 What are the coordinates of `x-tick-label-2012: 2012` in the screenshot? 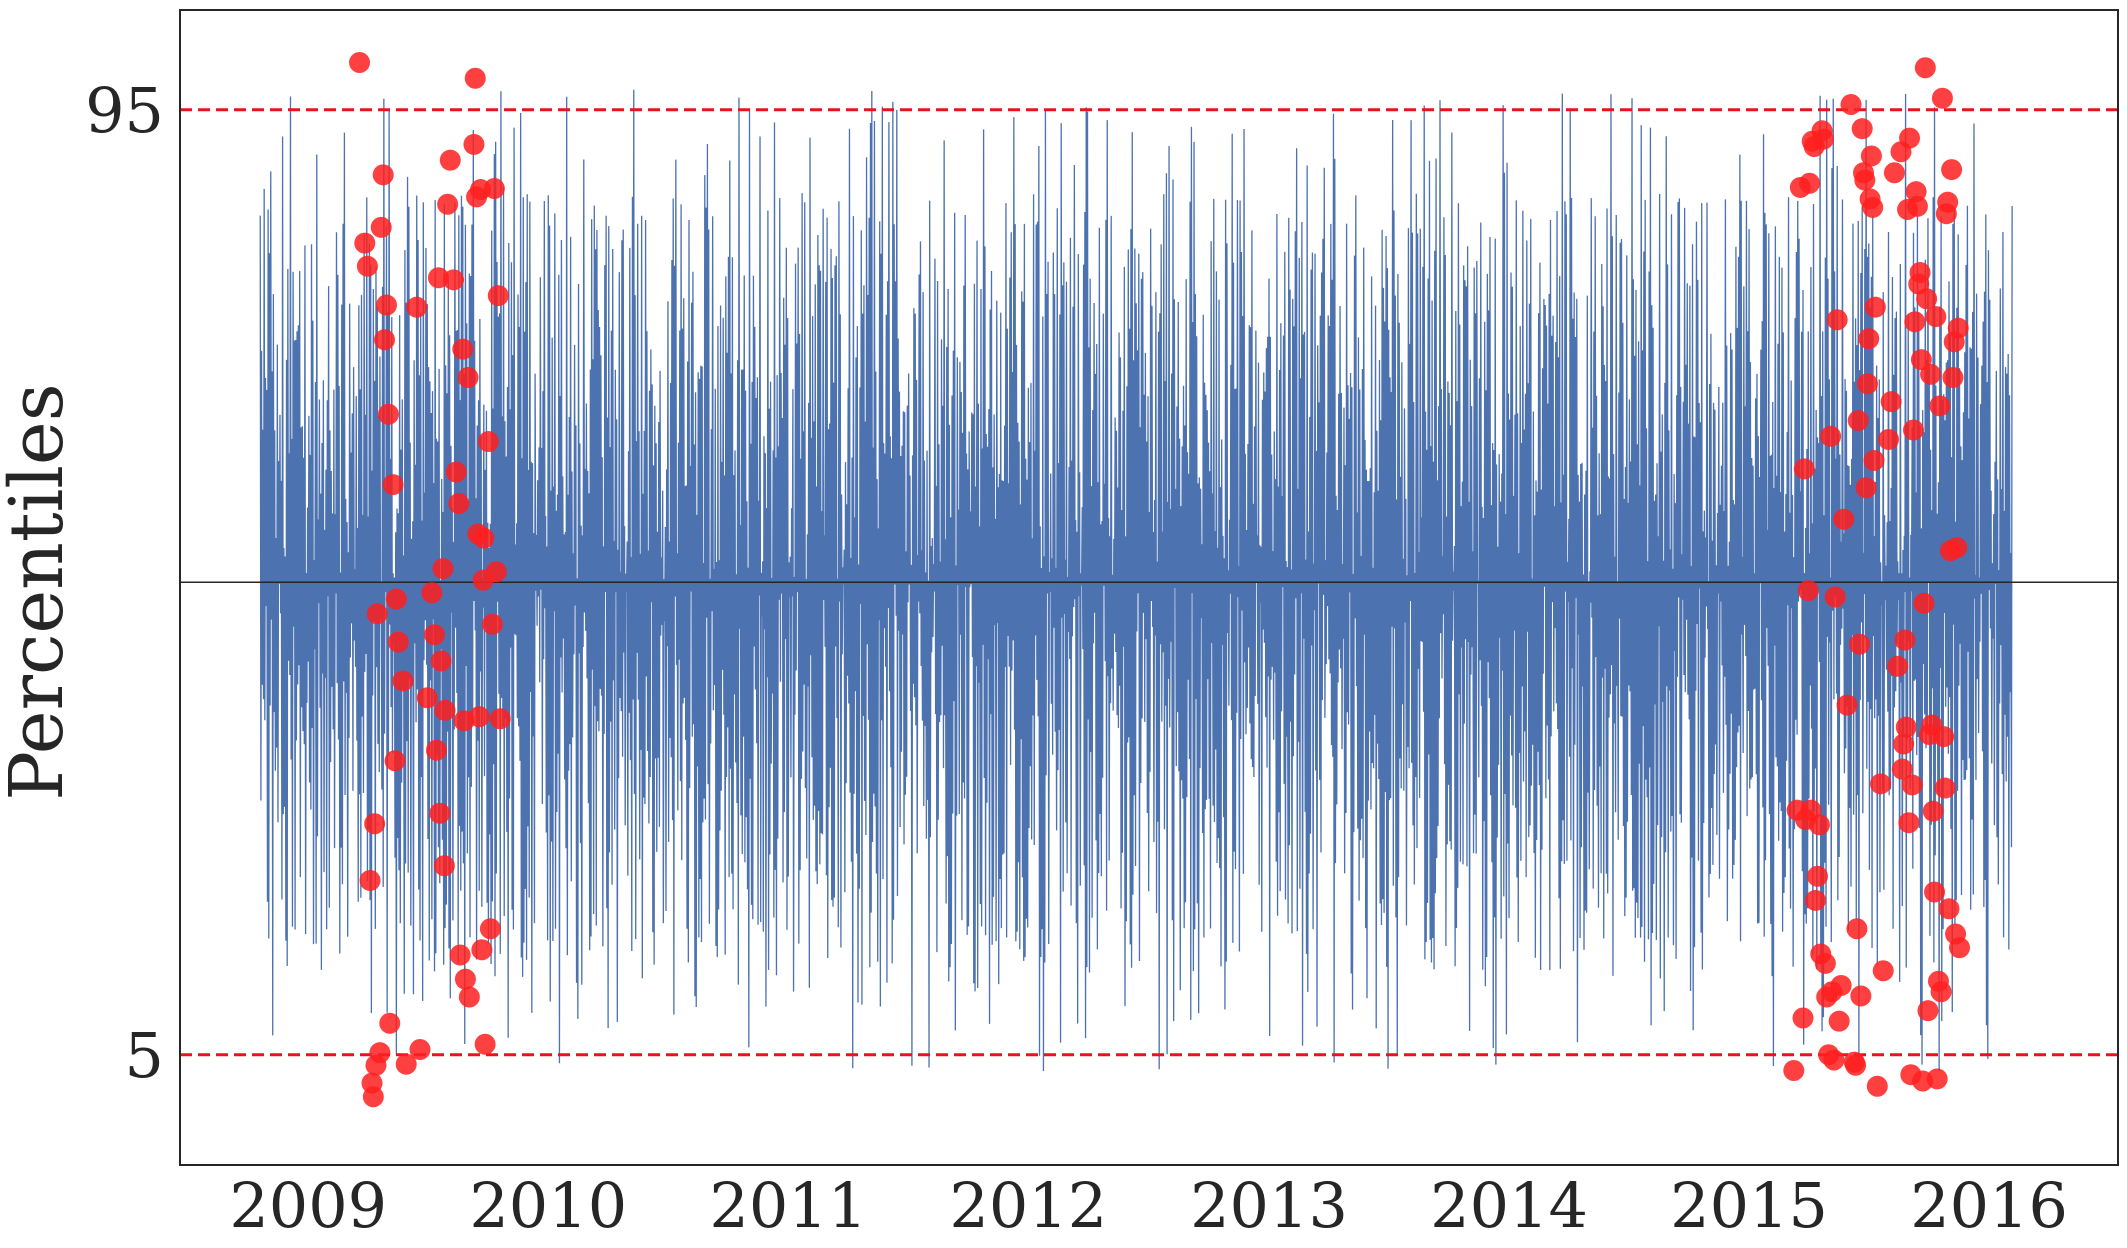 It's located at (1028, 1205).